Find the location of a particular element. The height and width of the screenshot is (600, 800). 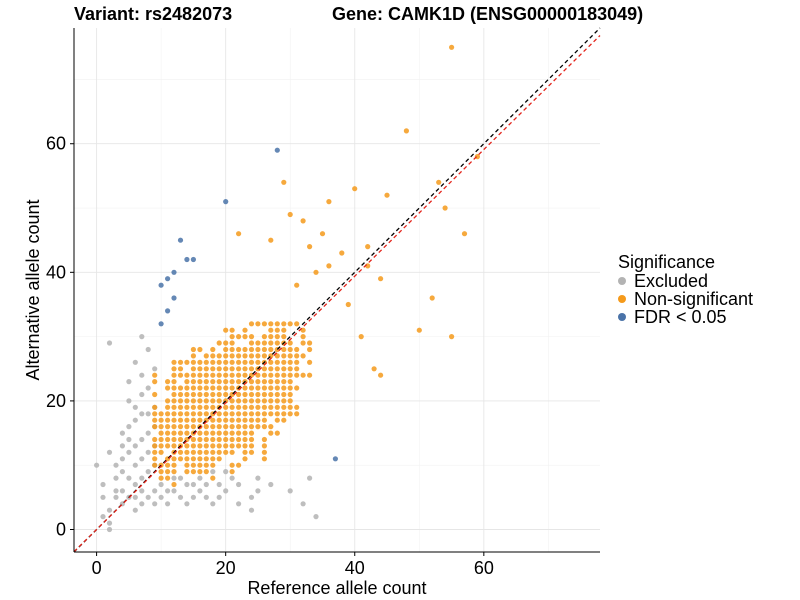

x-axis-label: Reference allele count is located at coordinates (336, 588).